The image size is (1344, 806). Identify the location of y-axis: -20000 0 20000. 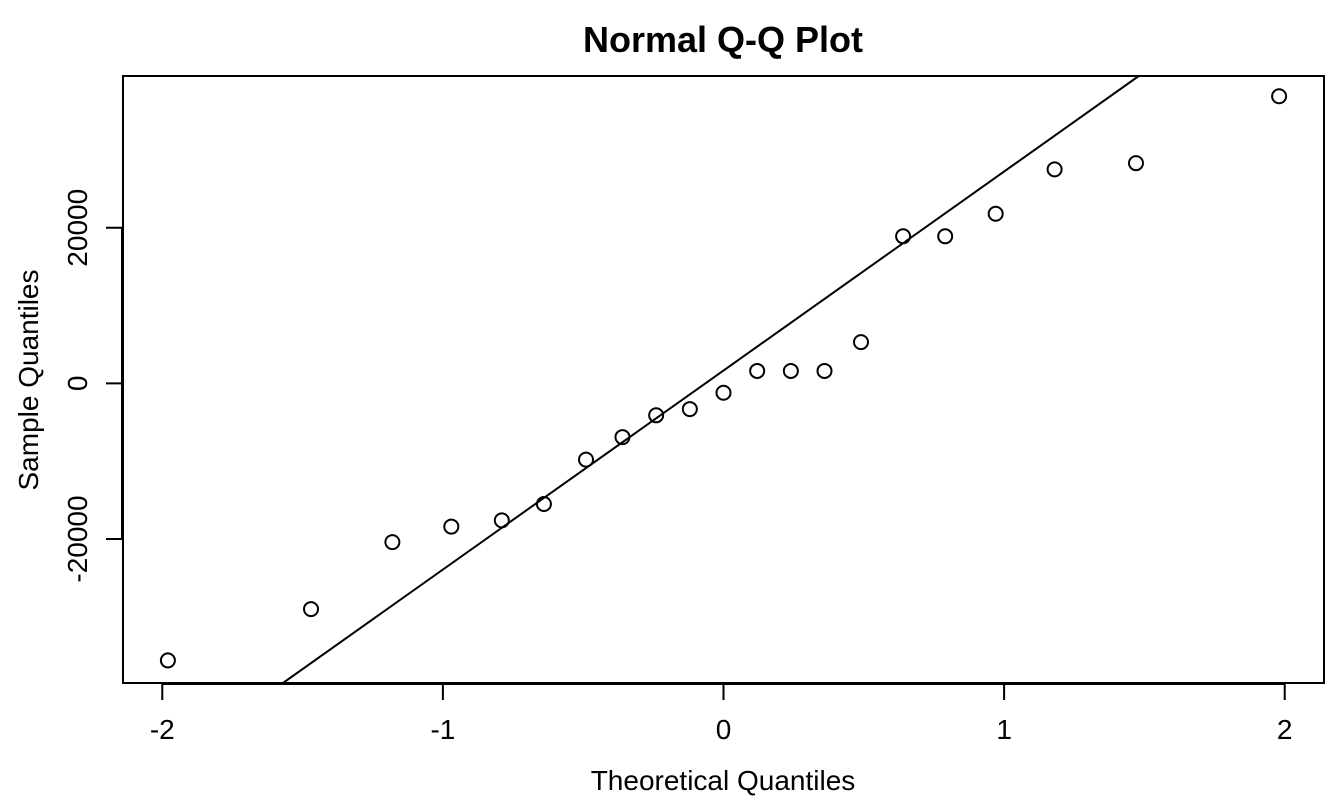
(92, 386).